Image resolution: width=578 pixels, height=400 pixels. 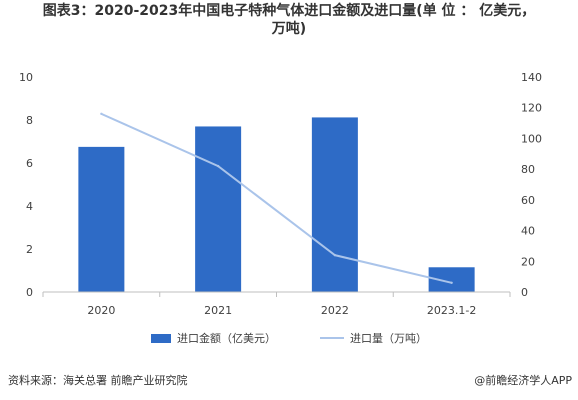 What do you see at coordinates (289, 380) in the screenshot?
I see `footer: 资料来源：海关总署 前瞻产业研究院 @前瞻经济学人APP` at bounding box center [289, 380].